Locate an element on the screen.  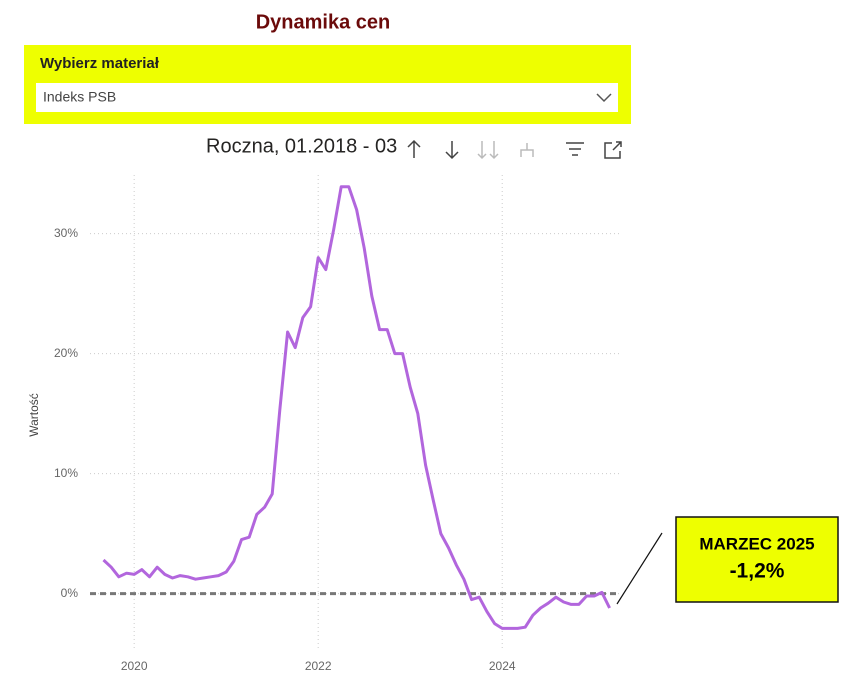
visual-title: Roczna, 01.2018 - 03 is located at coordinates (301, 146).